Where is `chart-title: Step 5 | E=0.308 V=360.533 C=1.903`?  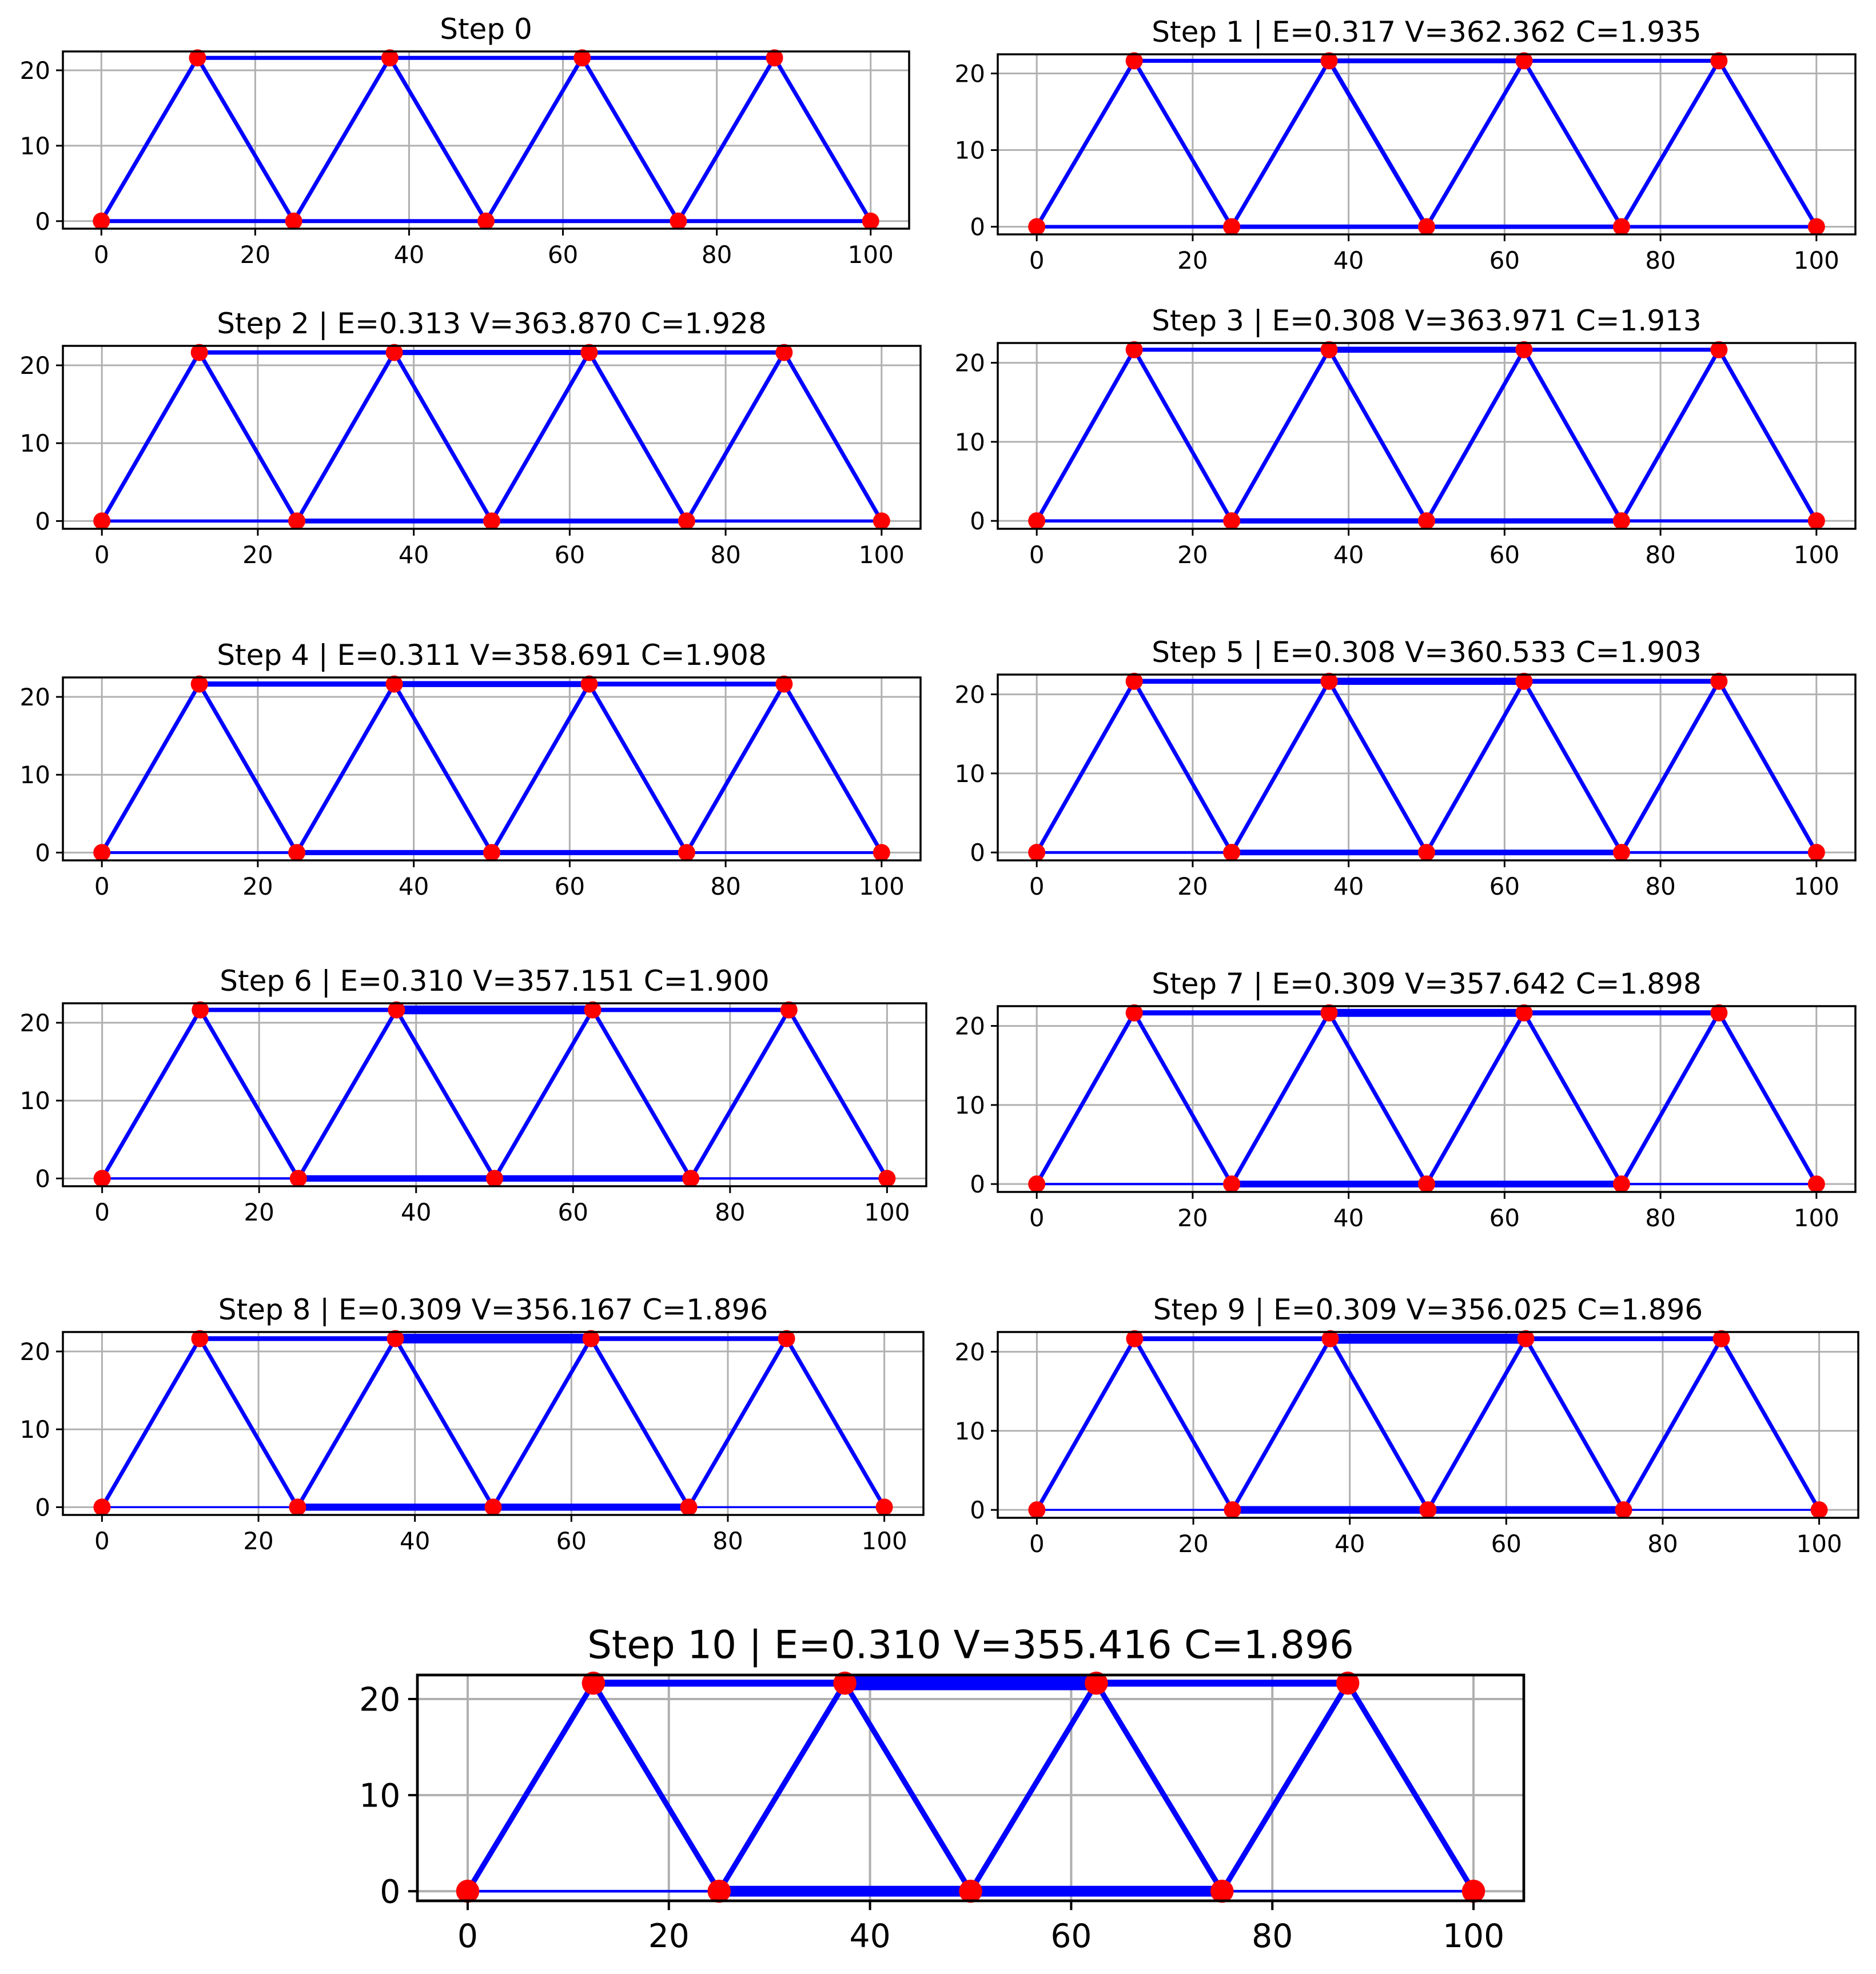
chart-title: Step 5 | E=0.308 V=360.533 C=1.903 is located at coordinates (1426, 652).